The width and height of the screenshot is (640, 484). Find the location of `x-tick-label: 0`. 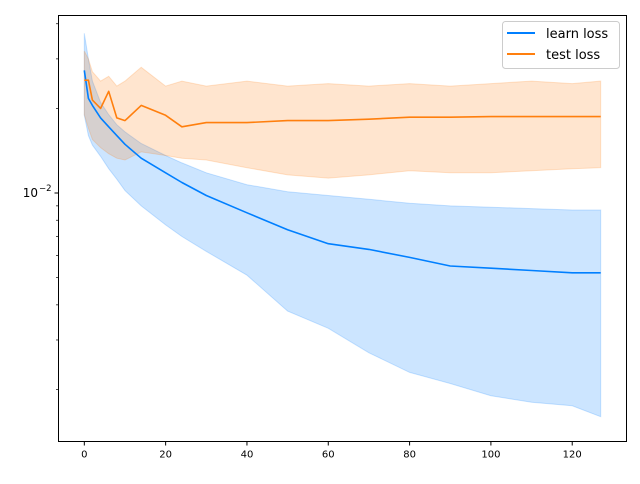

x-tick-label: 0 is located at coordinates (84, 455).